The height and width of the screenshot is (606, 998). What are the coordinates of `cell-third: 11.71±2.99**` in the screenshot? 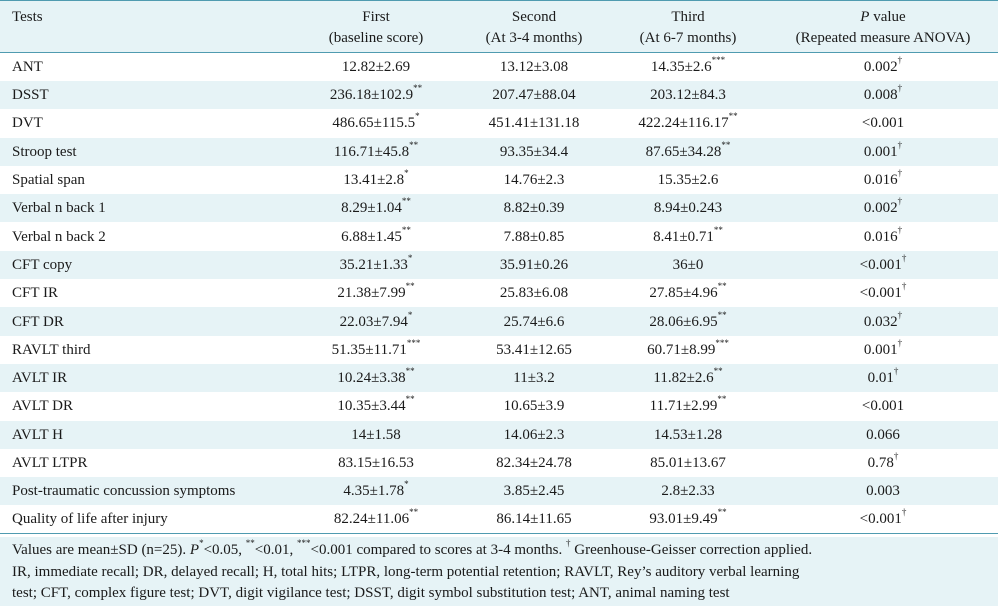 It's located at (688, 406).